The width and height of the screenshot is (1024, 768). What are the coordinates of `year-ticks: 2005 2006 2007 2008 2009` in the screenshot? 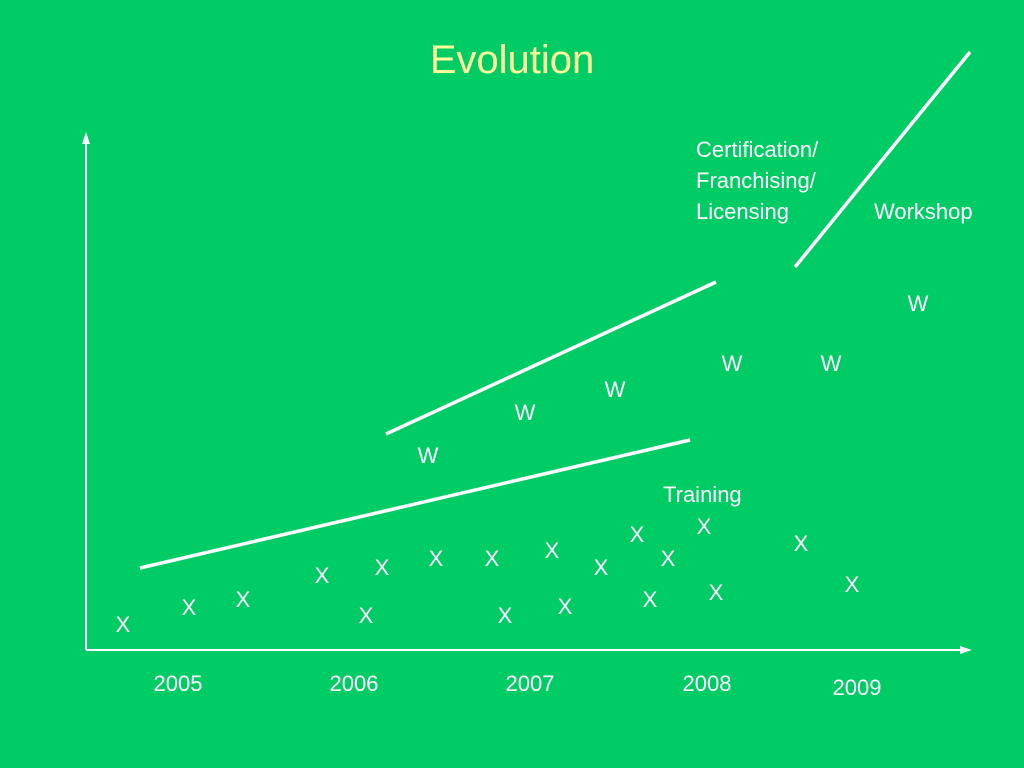 It's located at (518, 685).